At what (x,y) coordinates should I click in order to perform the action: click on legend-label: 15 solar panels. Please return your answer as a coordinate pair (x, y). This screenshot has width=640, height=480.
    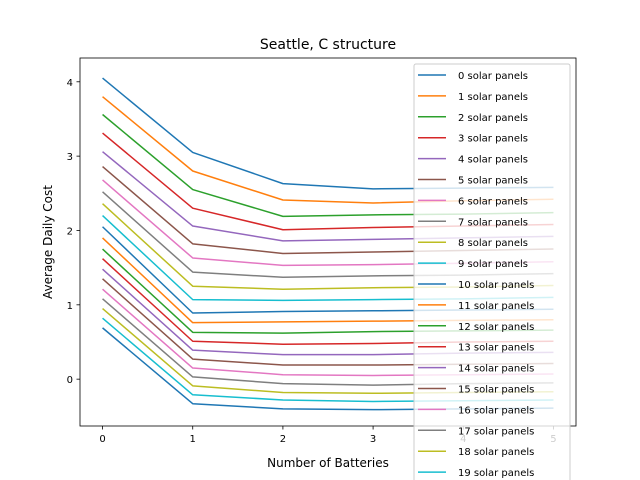
    Looking at the image, I should click on (496, 390).